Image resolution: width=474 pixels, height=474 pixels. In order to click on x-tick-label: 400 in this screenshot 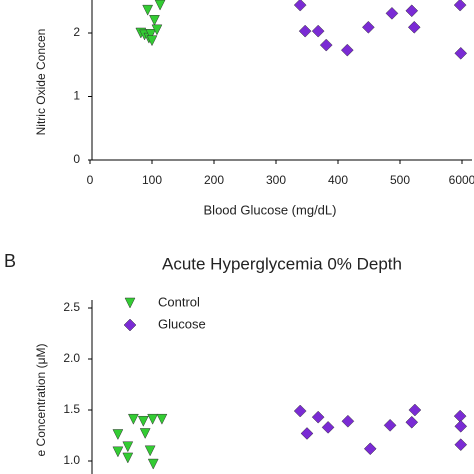, I will do `click(338, 180)`.